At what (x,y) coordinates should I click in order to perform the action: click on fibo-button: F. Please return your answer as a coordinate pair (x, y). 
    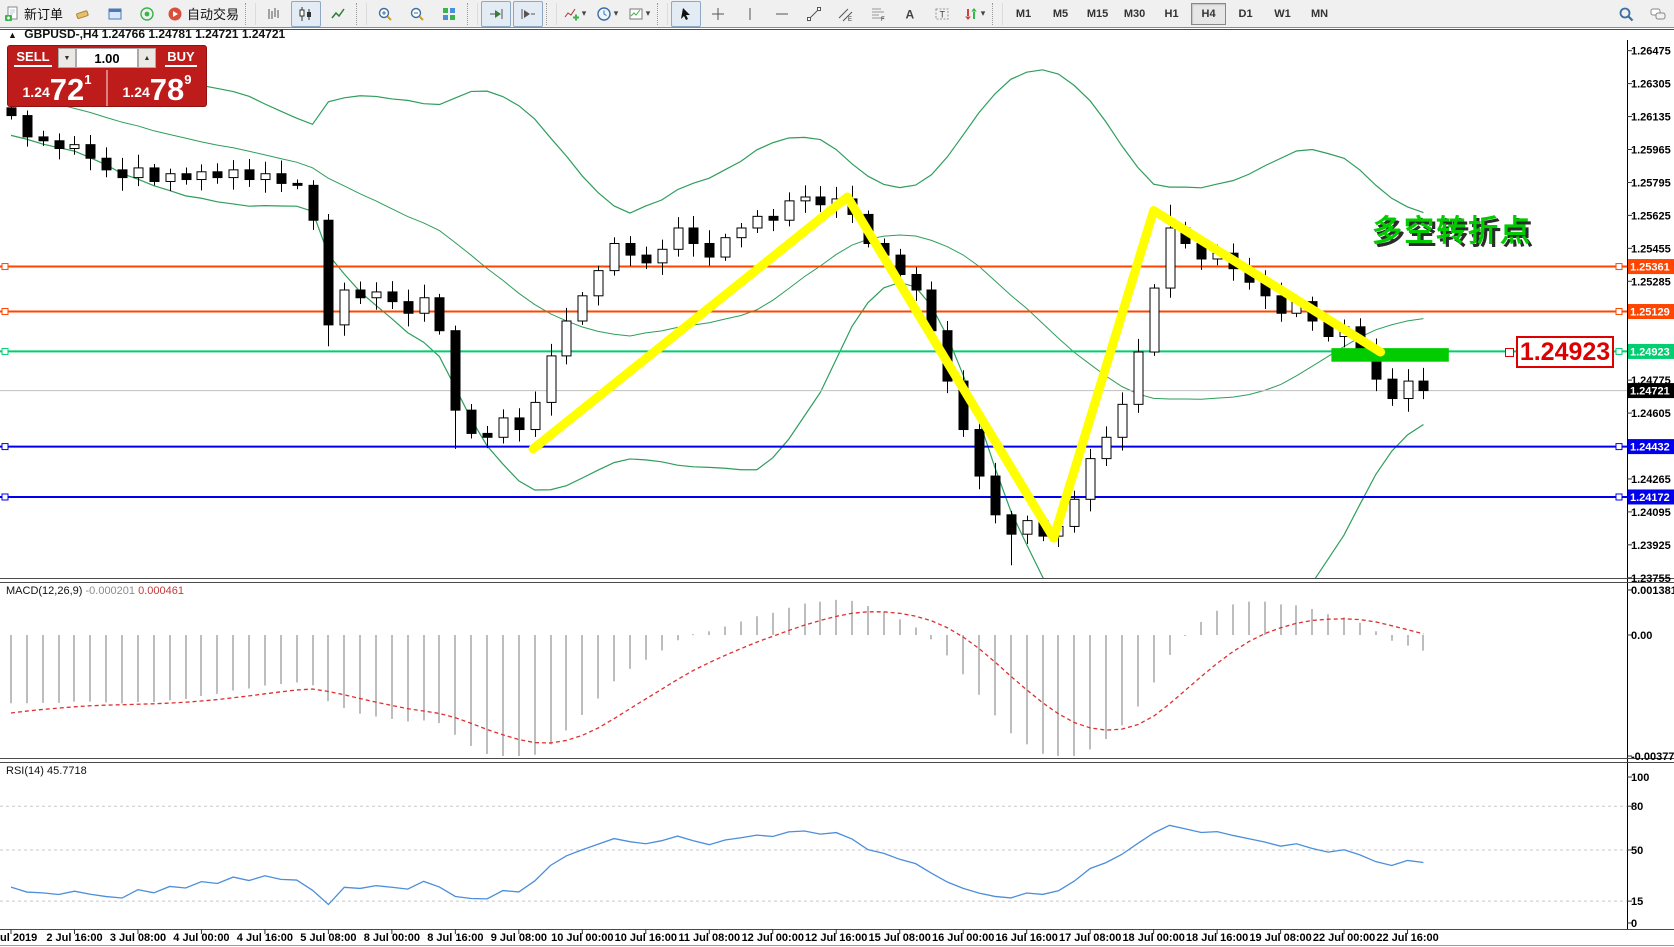
    Looking at the image, I should click on (878, 14).